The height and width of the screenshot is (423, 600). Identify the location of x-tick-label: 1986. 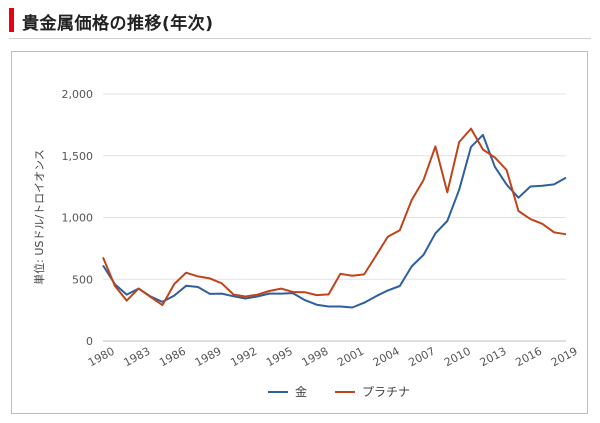
(172, 357).